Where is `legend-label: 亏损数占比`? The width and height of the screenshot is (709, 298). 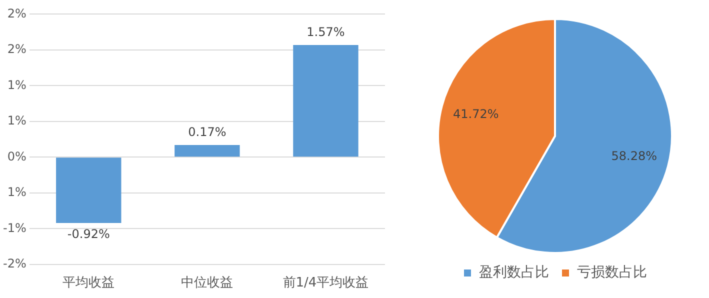
legend-label: 亏损数占比 is located at coordinates (612, 272).